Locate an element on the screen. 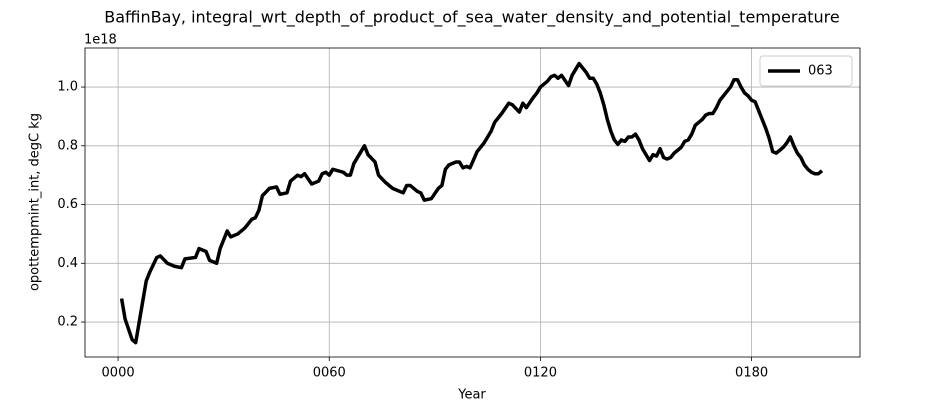 This screenshot has height=412, width=945. y-tick-label: 0.8 is located at coordinates (67, 145).